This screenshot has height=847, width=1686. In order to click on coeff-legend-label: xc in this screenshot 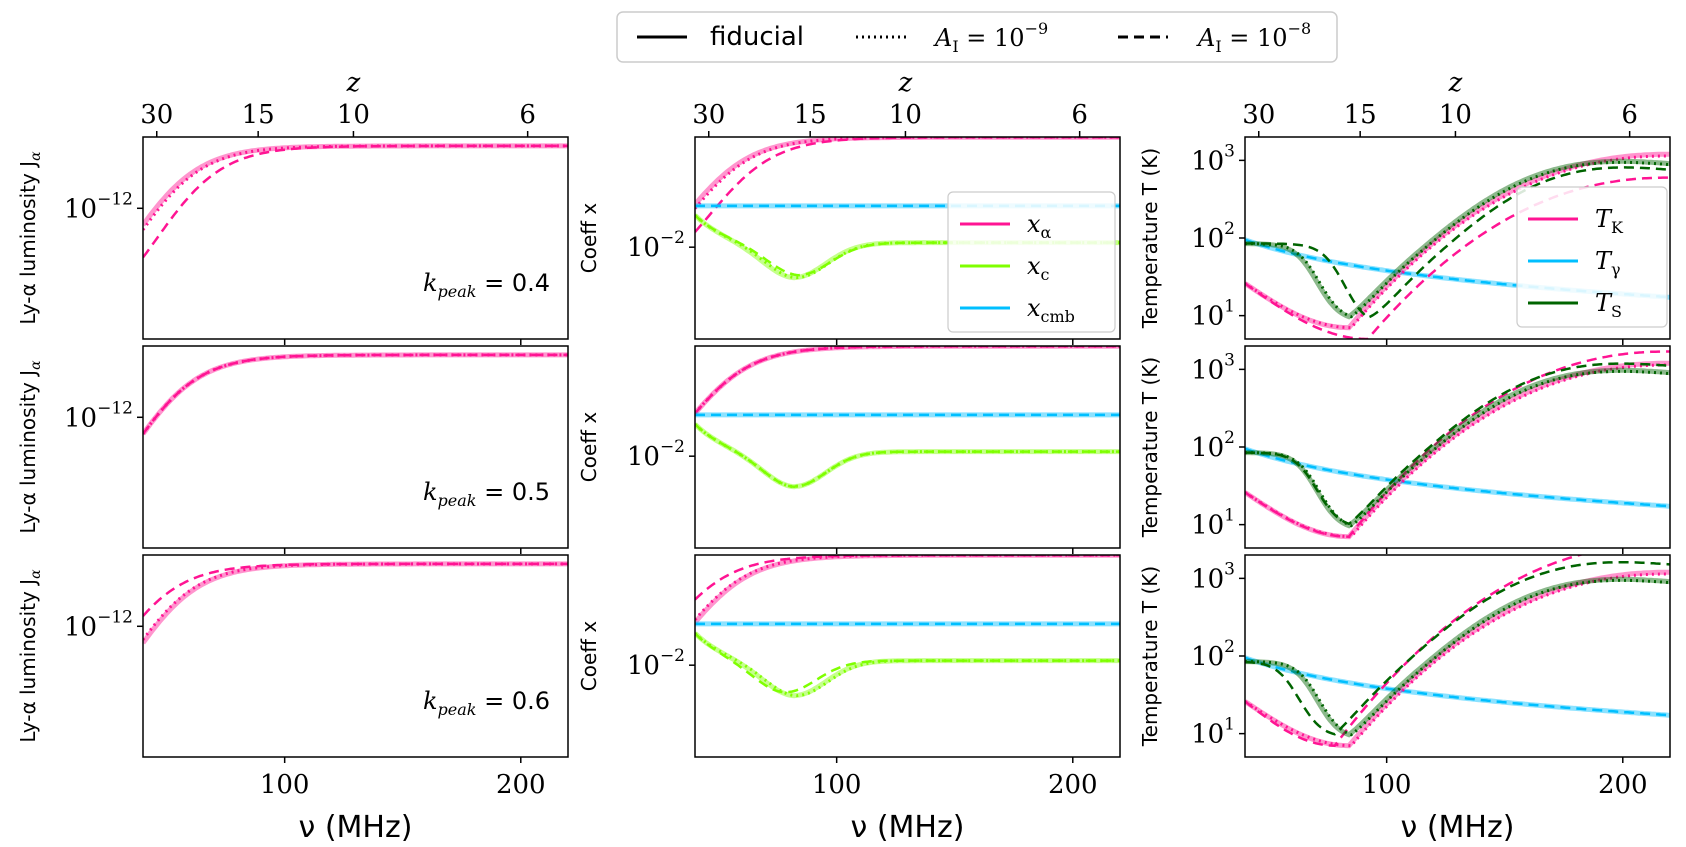, I will do `click(1038, 268)`.